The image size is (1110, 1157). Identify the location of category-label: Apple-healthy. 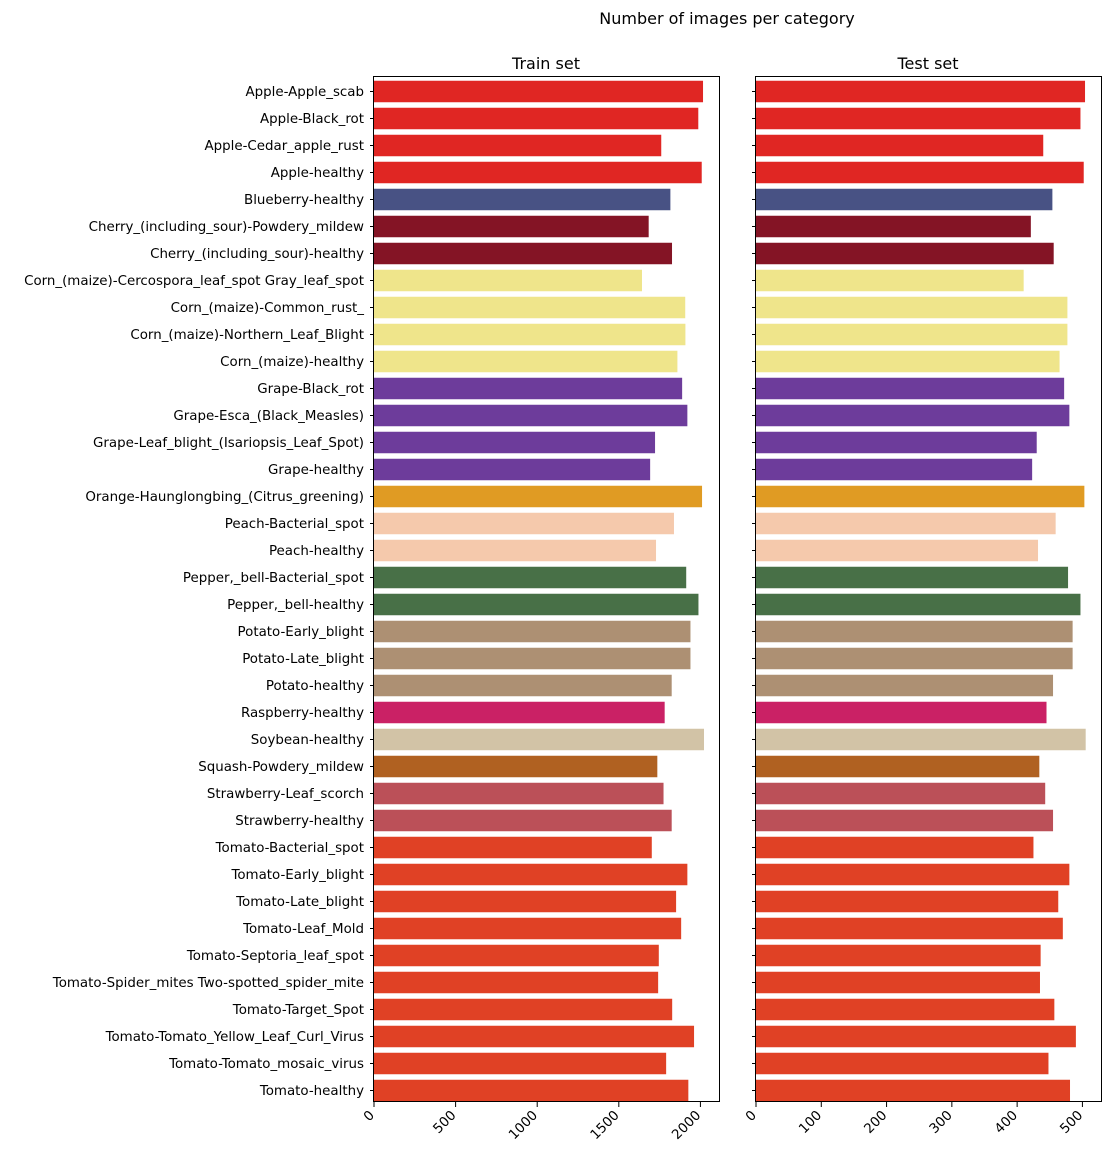
(317, 173).